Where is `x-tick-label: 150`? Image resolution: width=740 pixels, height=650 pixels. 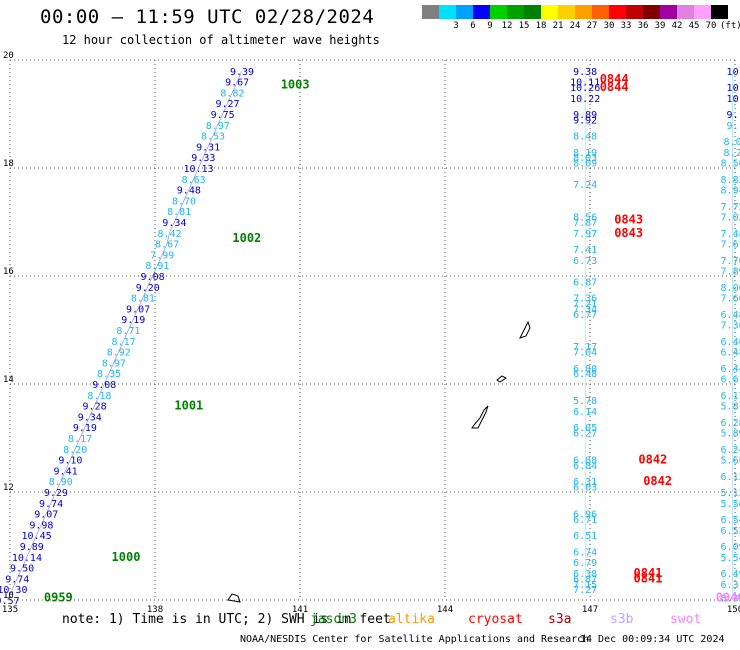
x-tick-label: 150 is located at coordinates (733, 610).